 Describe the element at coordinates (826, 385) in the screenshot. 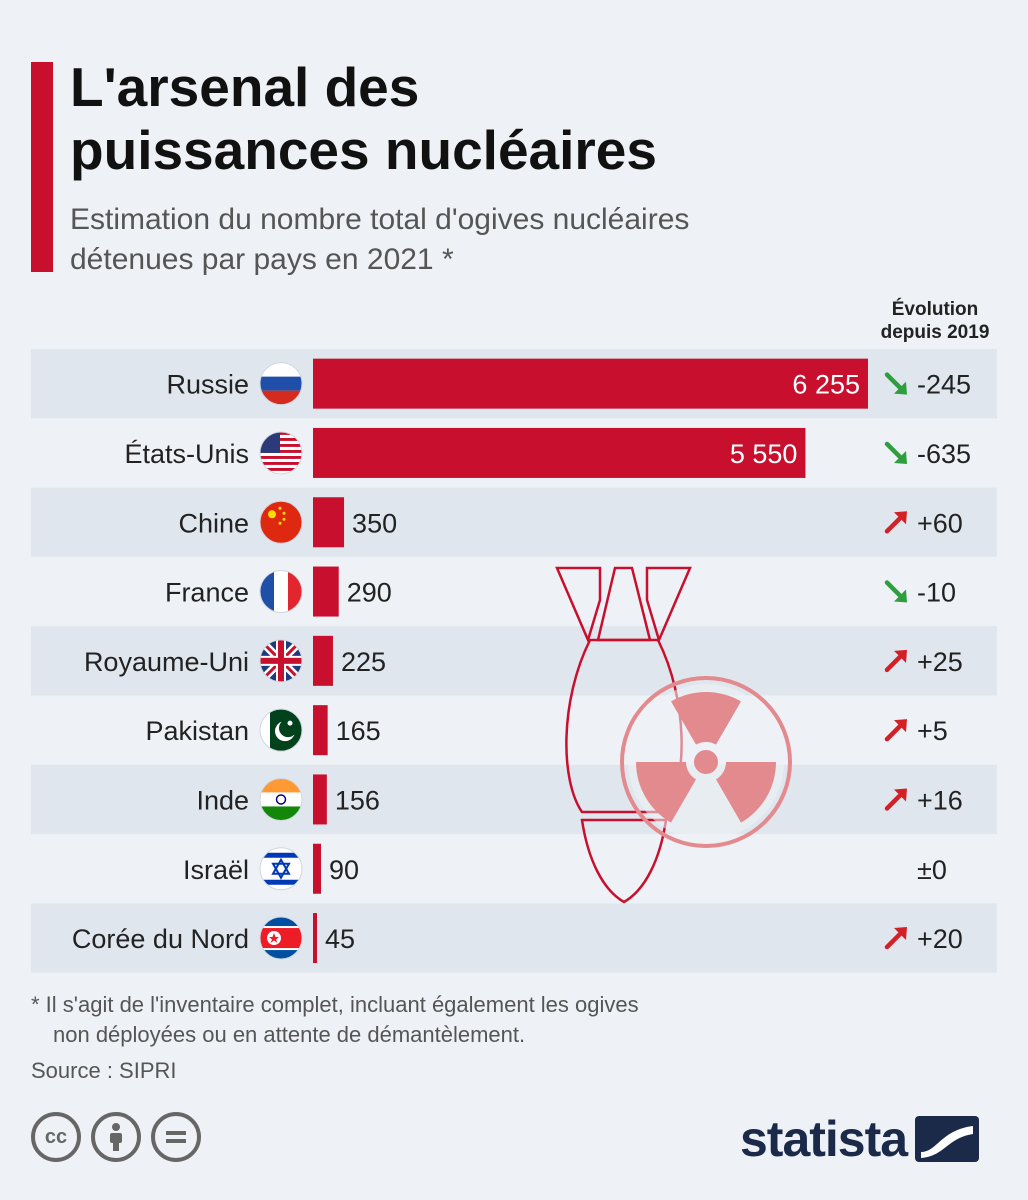

I see `value-label: 6 255` at that location.